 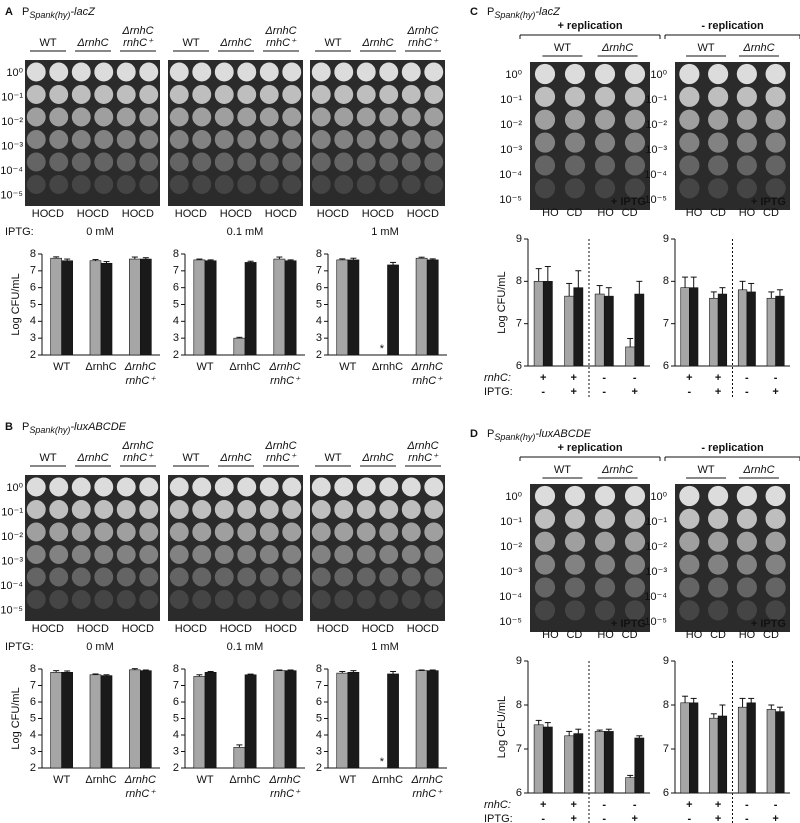 What do you see at coordinates (12, 537) in the screenshot?
I see `dilution-label: 10⁻²` at bounding box center [12, 537].